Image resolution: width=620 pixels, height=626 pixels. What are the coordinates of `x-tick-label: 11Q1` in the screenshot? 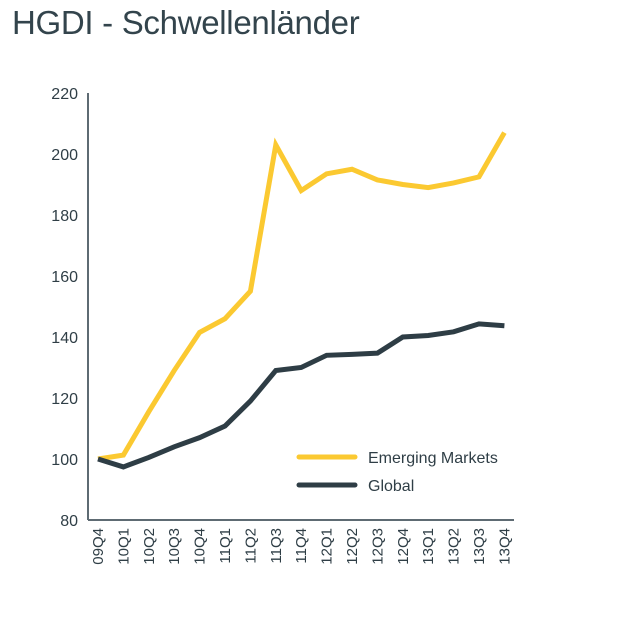 It's located at (225, 546).